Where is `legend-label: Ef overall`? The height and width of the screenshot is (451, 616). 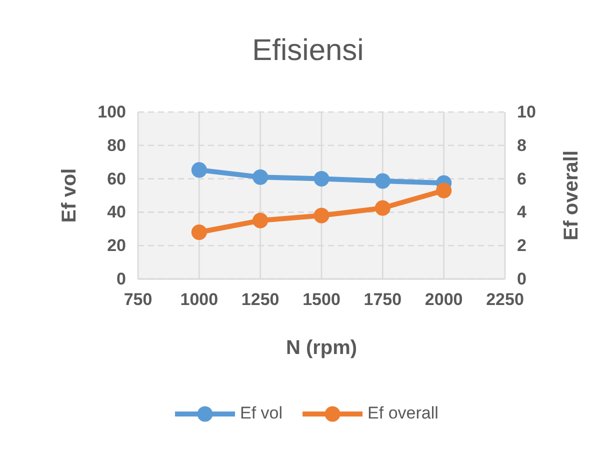
legend-label: Ef overall is located at coordinates (403, 412).